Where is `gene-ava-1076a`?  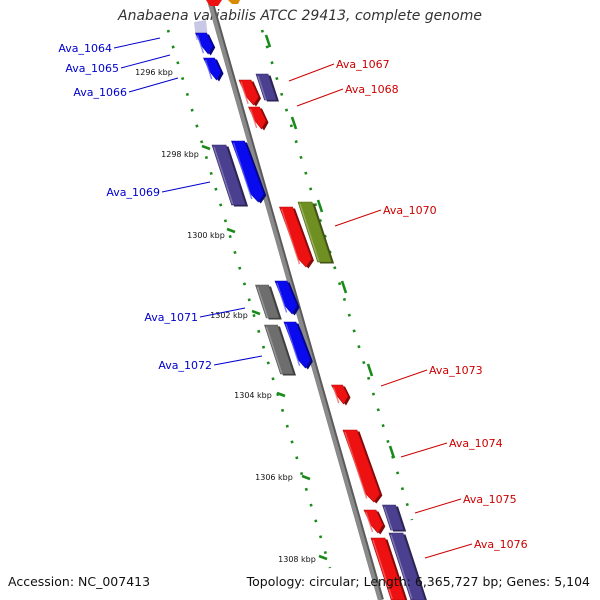
gene-ava-1076a is located at coordinates (388, 568).